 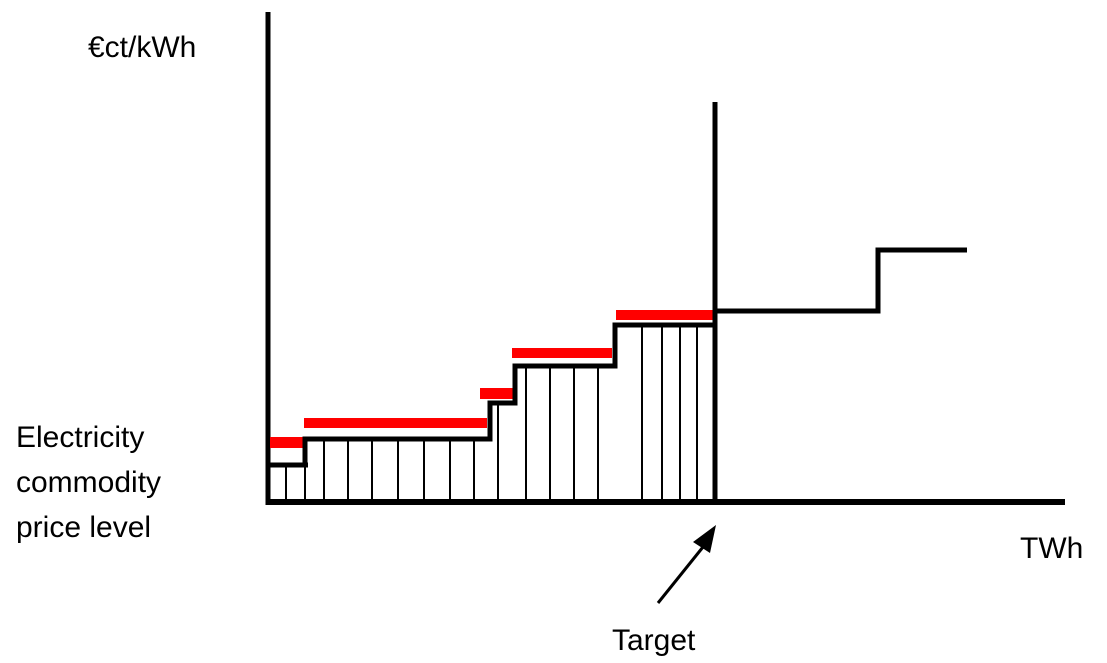 What do you see at coordinates (491, 379) in the screenshot?
I see `highlight-bars` at bounding box center [491, 379].